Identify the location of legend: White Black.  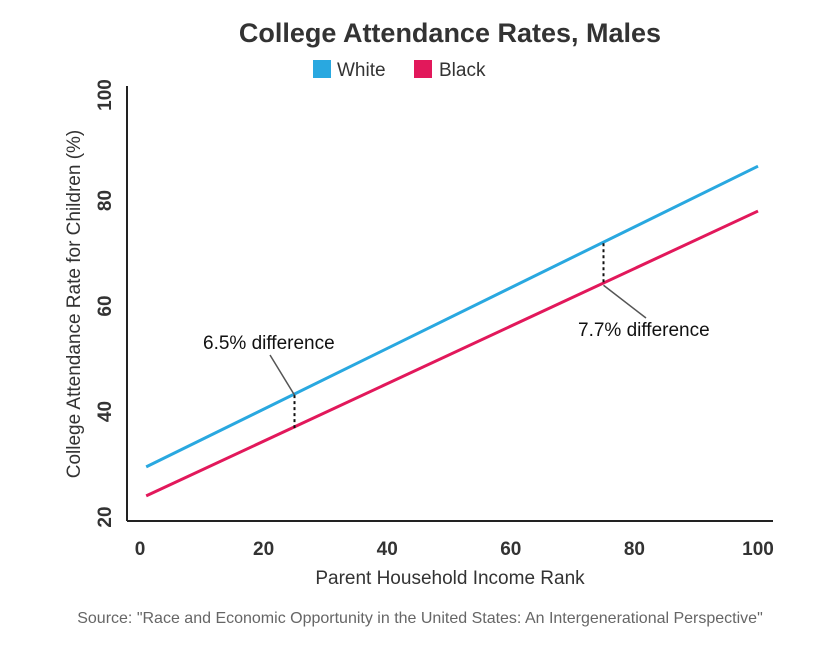
(399, 70).